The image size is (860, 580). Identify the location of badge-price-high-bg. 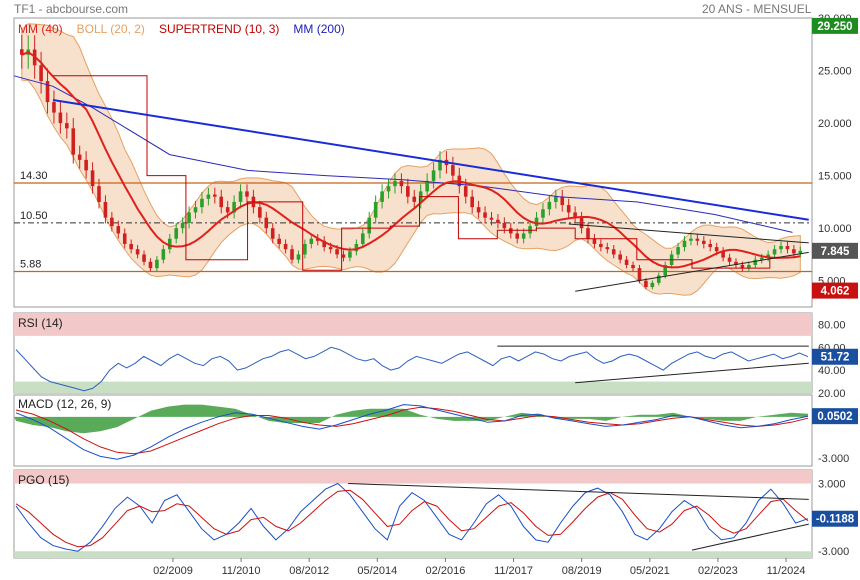
(835, 25).